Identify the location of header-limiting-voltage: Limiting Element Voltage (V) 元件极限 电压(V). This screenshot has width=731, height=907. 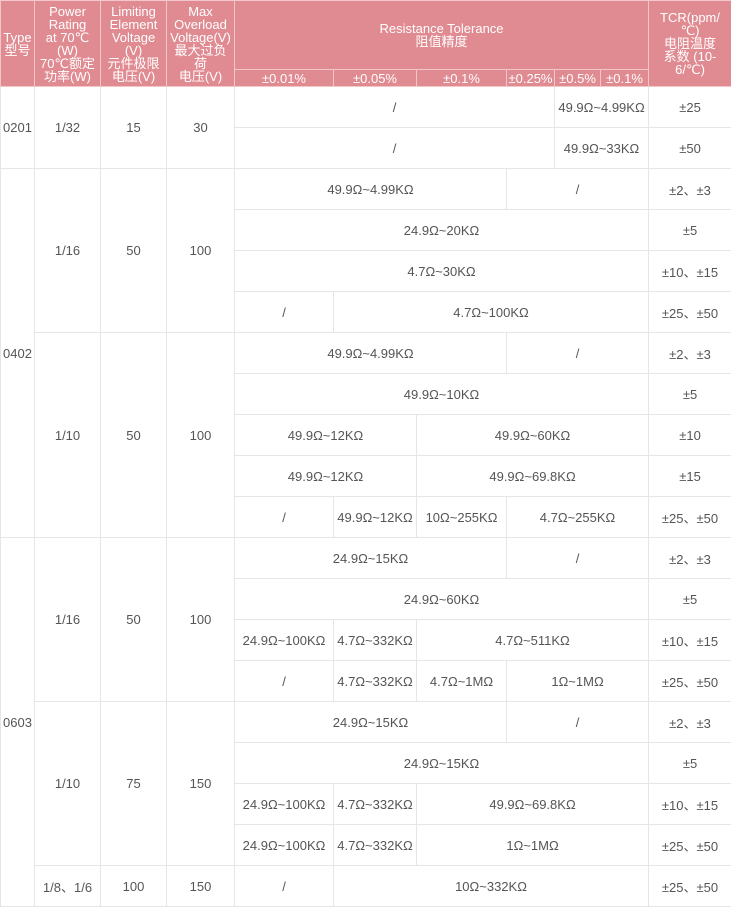
(134, 44).